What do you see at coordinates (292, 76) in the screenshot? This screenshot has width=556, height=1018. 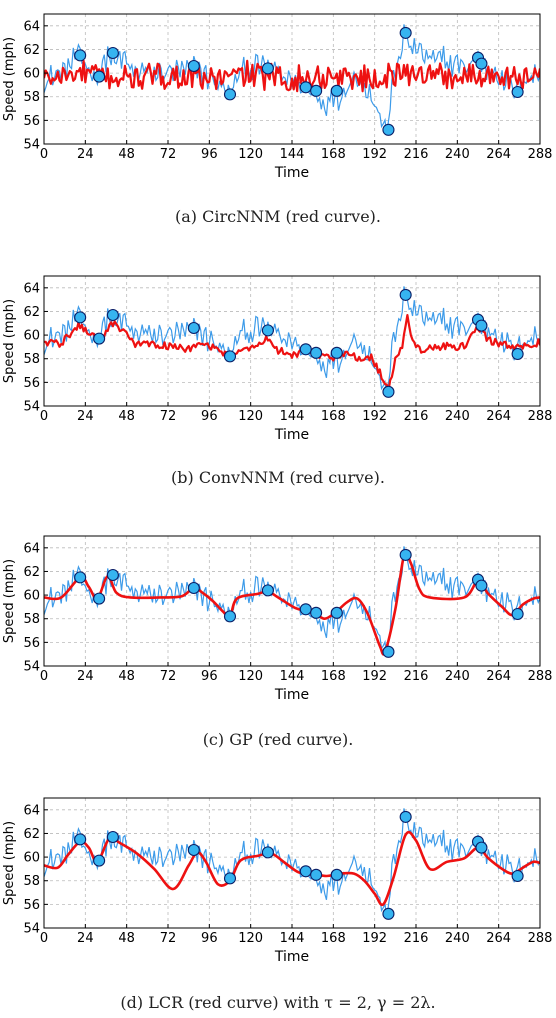 I see `reconstruction-series` at bounding box center [292, 76].